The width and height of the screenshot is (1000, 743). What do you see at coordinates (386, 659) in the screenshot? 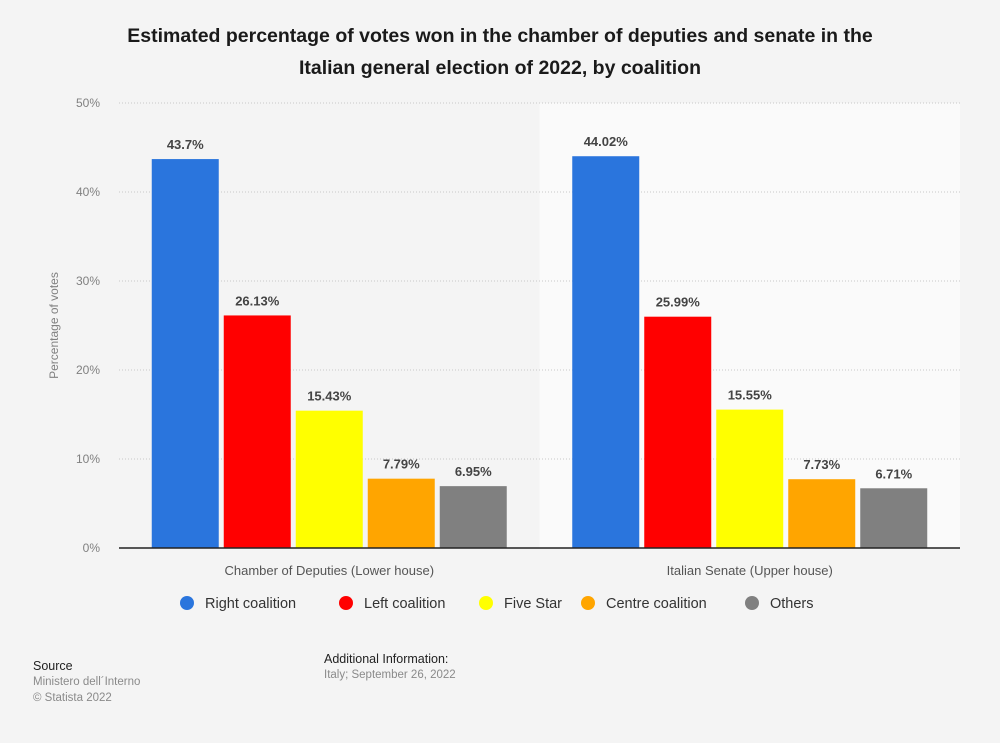
I see `additional-info-heading: Additional Information:` at bounding box center [386, 659].